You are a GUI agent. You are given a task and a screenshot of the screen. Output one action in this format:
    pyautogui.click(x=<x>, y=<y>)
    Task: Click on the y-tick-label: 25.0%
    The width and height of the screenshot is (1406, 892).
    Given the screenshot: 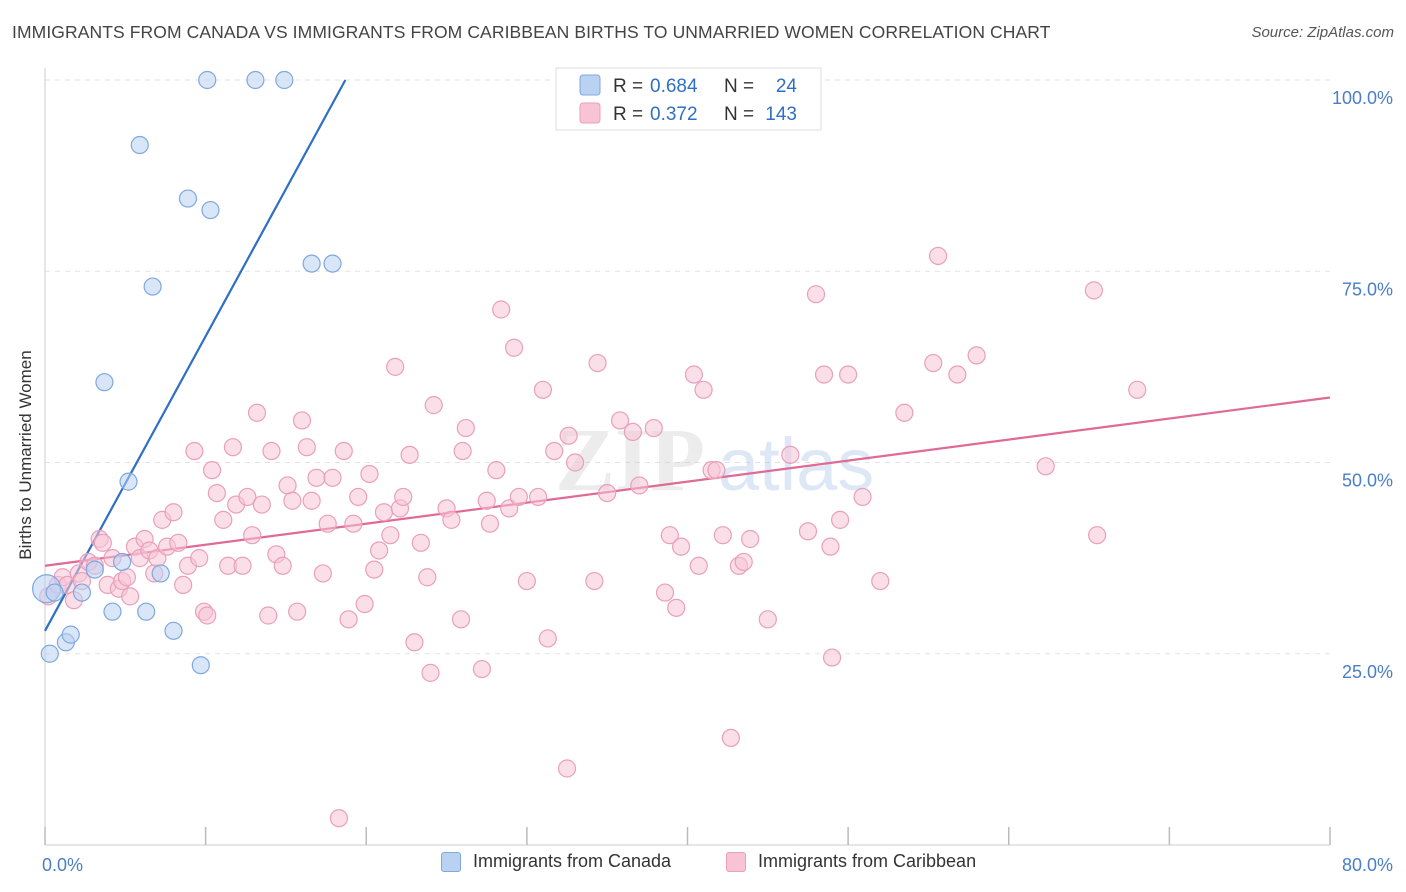 What is the action you would take?
    pyautogui.click(x=1367, y=672)
    